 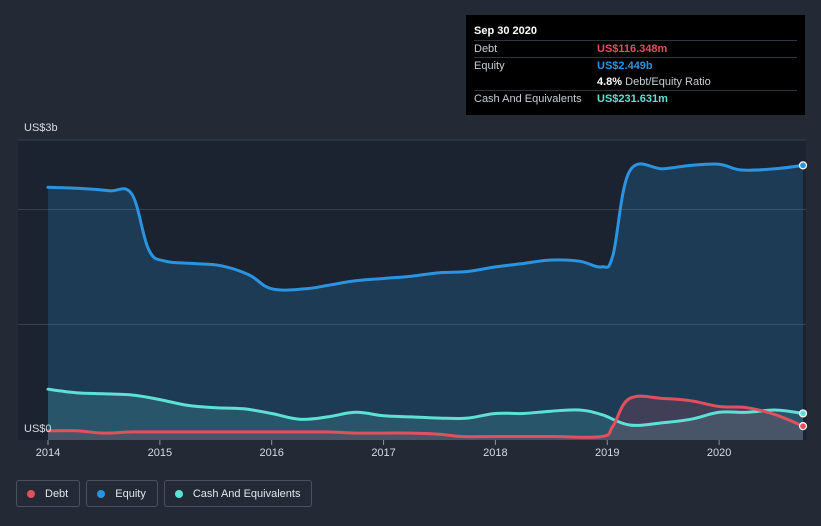 What do you see at coordinates (130, 493) in the screenshot?
I see `legend-equity-label: Equity` at bounding box center [130, 493].